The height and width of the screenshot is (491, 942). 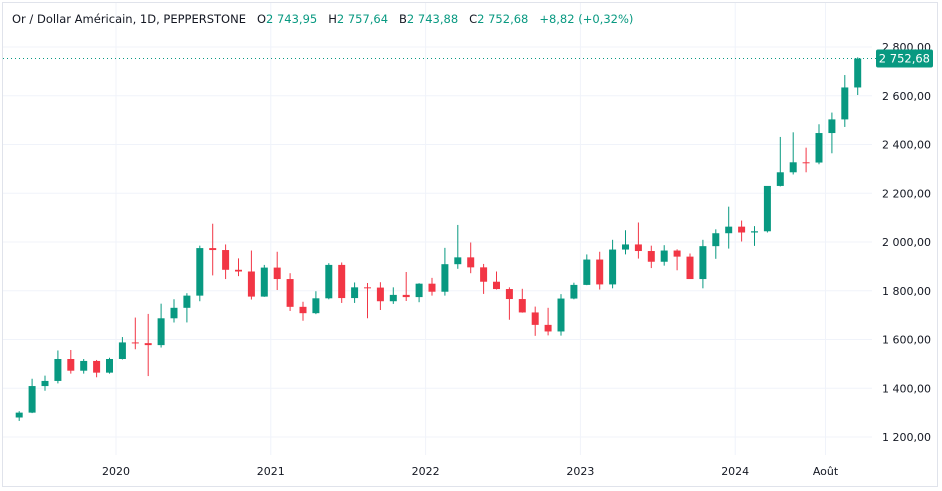 What do you see at coordinates (362, 19) in the screenshot?
I see `high-value: 2 757,64` at bounding box center [362, 19].